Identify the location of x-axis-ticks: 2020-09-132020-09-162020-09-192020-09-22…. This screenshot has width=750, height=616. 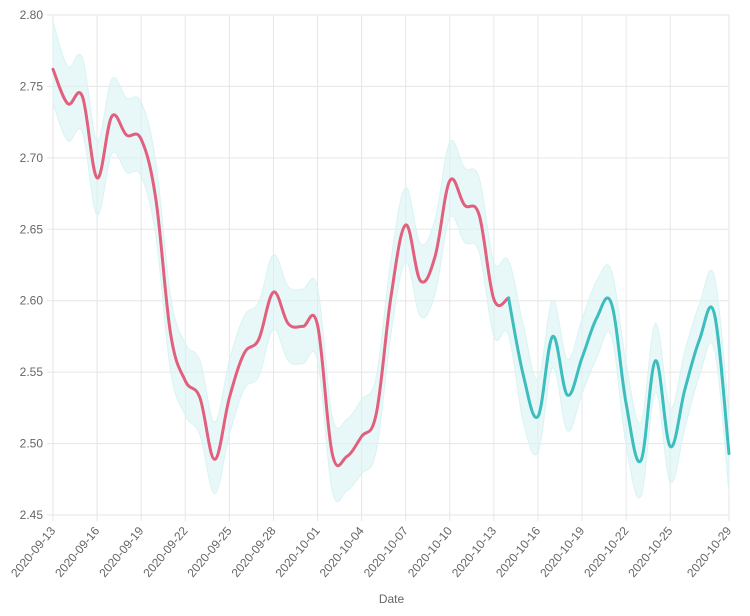
(371, 552).